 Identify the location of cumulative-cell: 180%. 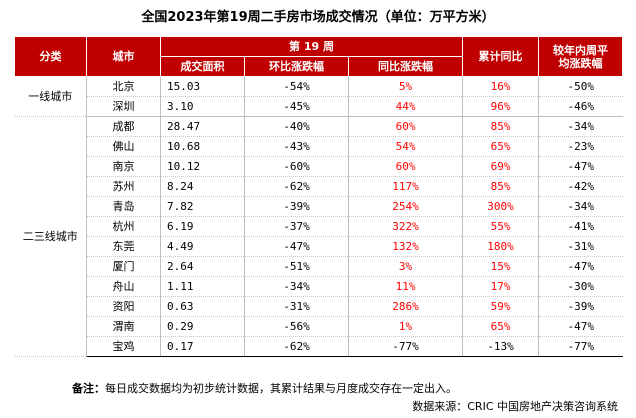
(500, 246).